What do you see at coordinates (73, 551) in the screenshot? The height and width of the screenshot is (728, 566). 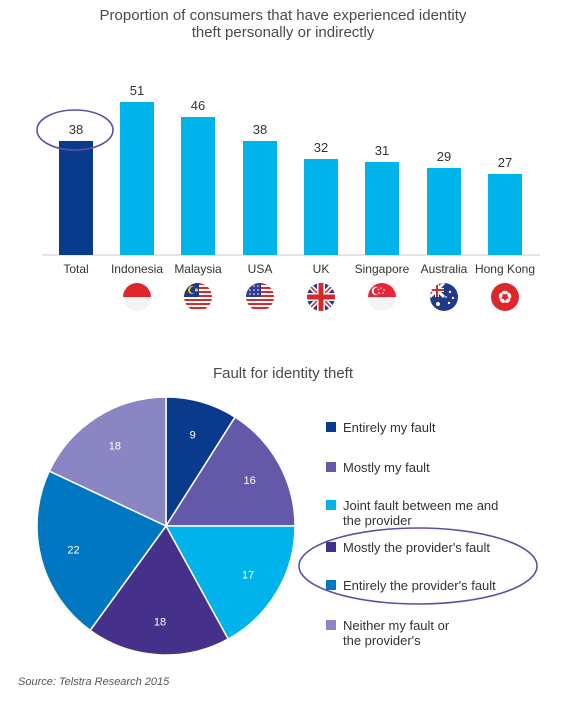 I see `pie-slice-label: 22` at bounding box center [73, 551].